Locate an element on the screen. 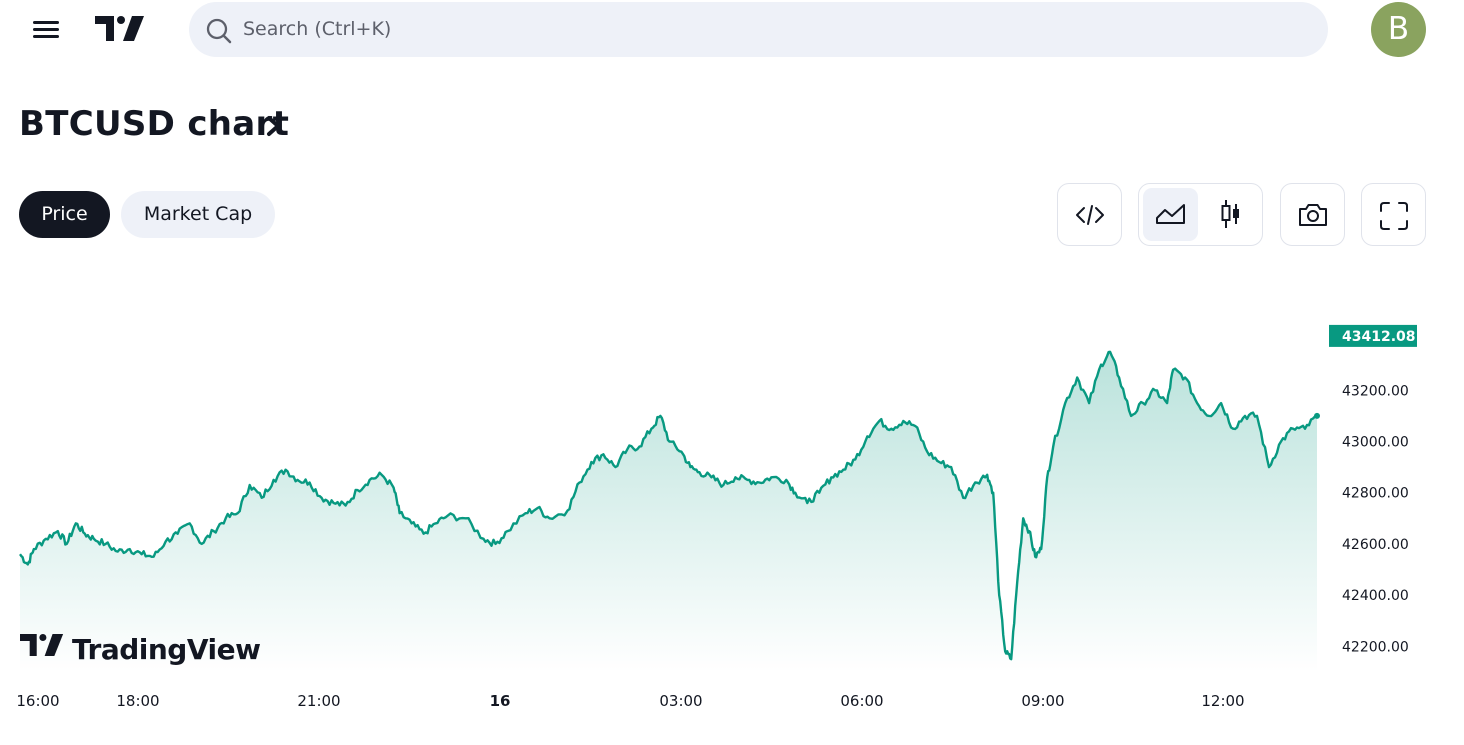 This screenshot has width=1464, height=745. code-icon is located at coordinates (1090, 215).